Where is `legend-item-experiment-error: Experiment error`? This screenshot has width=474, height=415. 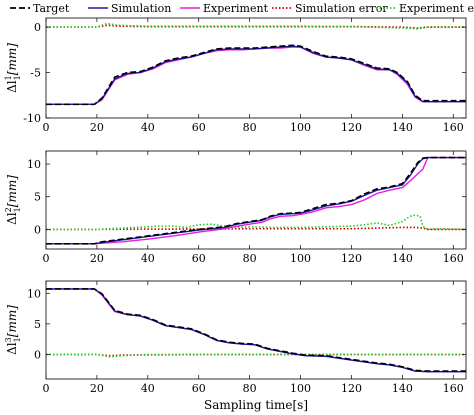 legend-item-experiment-error: Experiment error is located at coordinates (425, 8).